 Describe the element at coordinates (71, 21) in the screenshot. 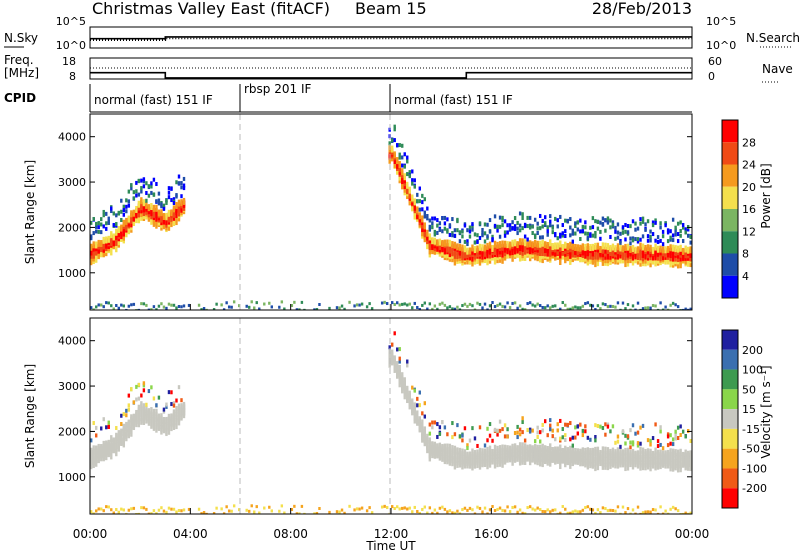

I see `nsky-tick-top: 10^5` at that location.